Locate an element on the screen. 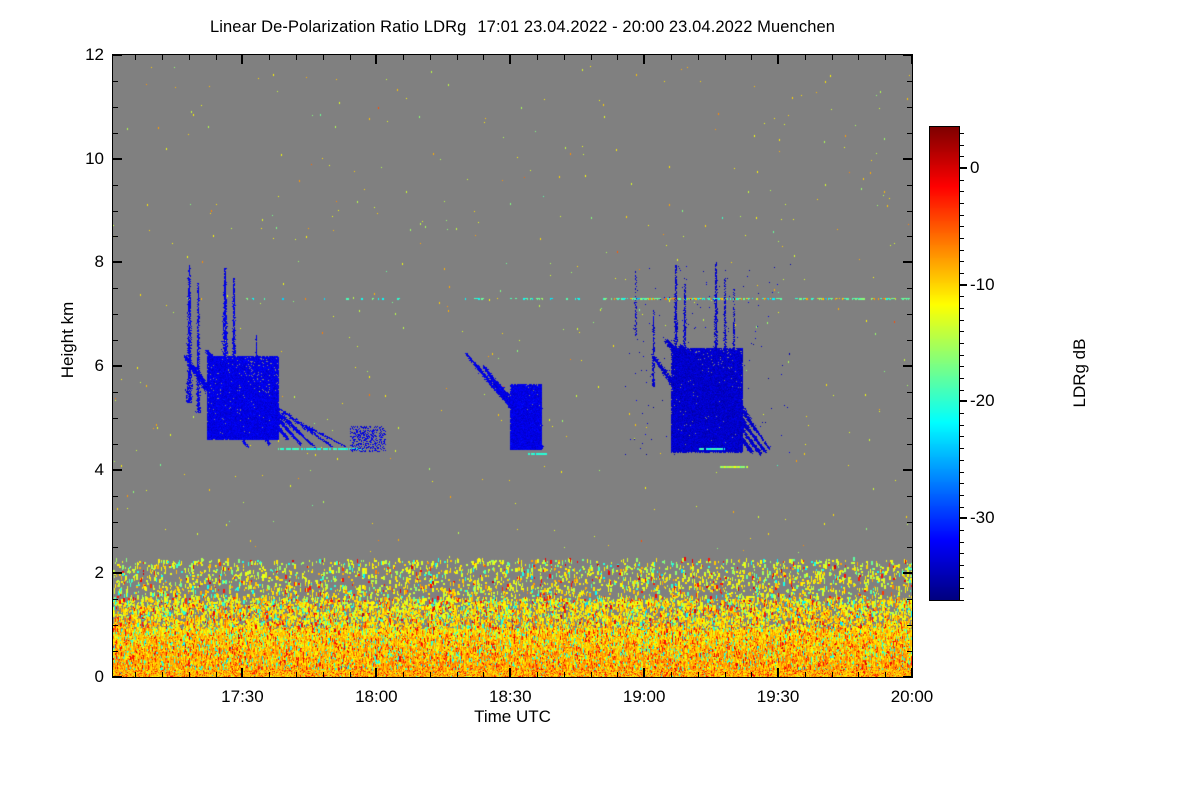 The height and width of the screenshot is (800, 1200). colorbar-tick--9 is located at coordinates (961, 273).